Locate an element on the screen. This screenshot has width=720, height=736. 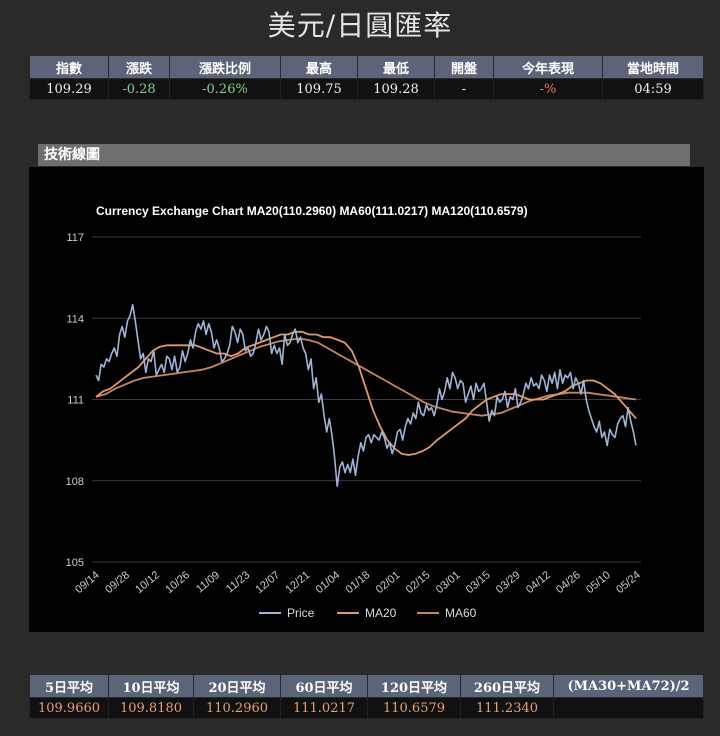
header-open: 開盤 is located at coordinates (464, 67).